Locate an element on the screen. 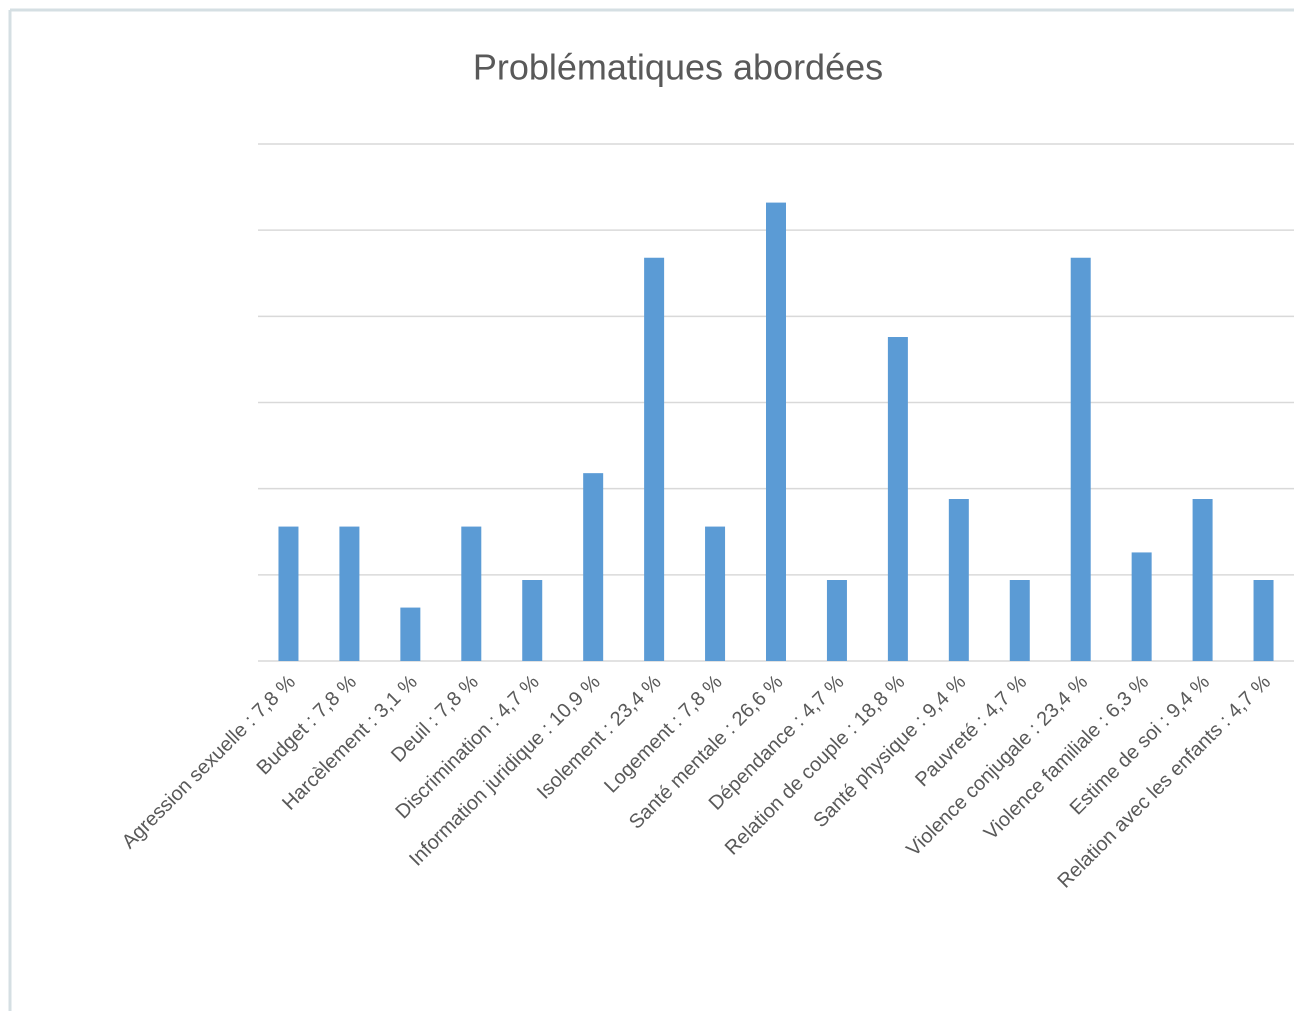 This screenshot has height=1011, width=1294. chart-title: Problématiques abordées is located at coordinates (678, 67).